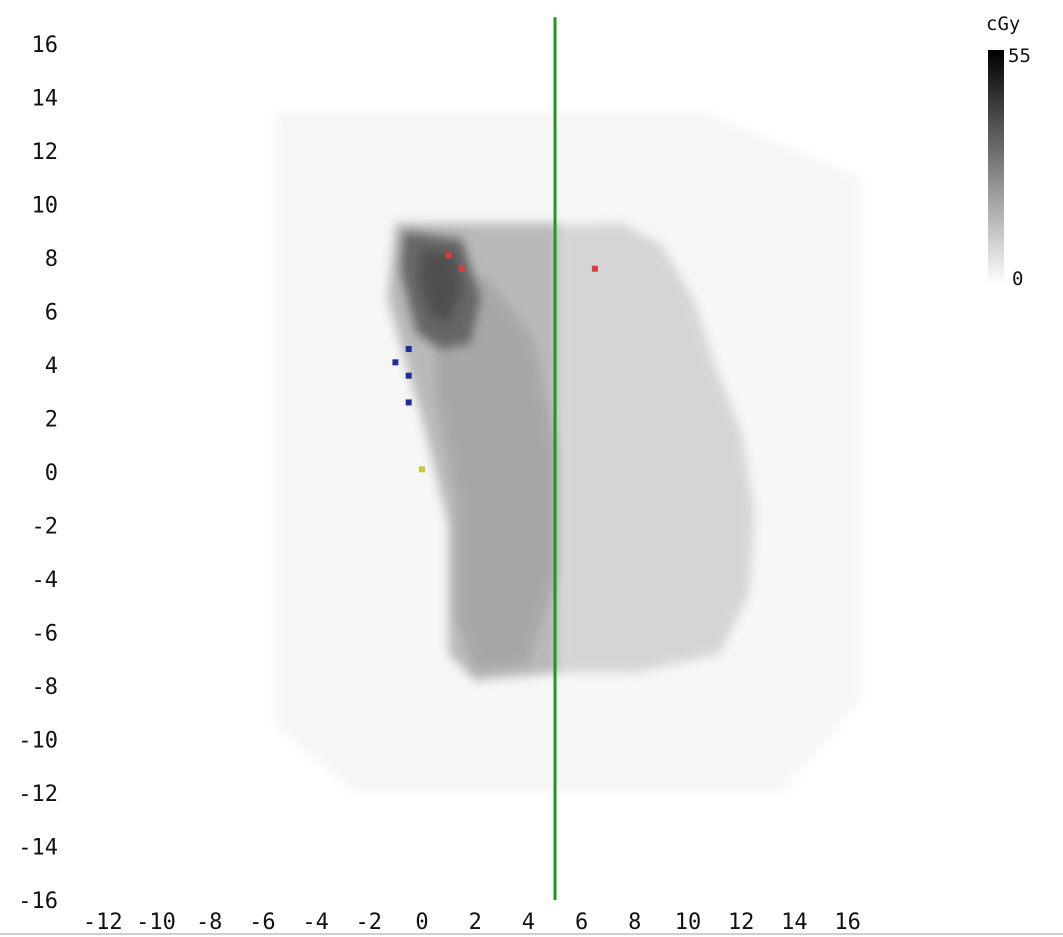 The height and width of the screenshot is (937, 1063). I want to click on y-tick-label: -2, so click(45, 527).